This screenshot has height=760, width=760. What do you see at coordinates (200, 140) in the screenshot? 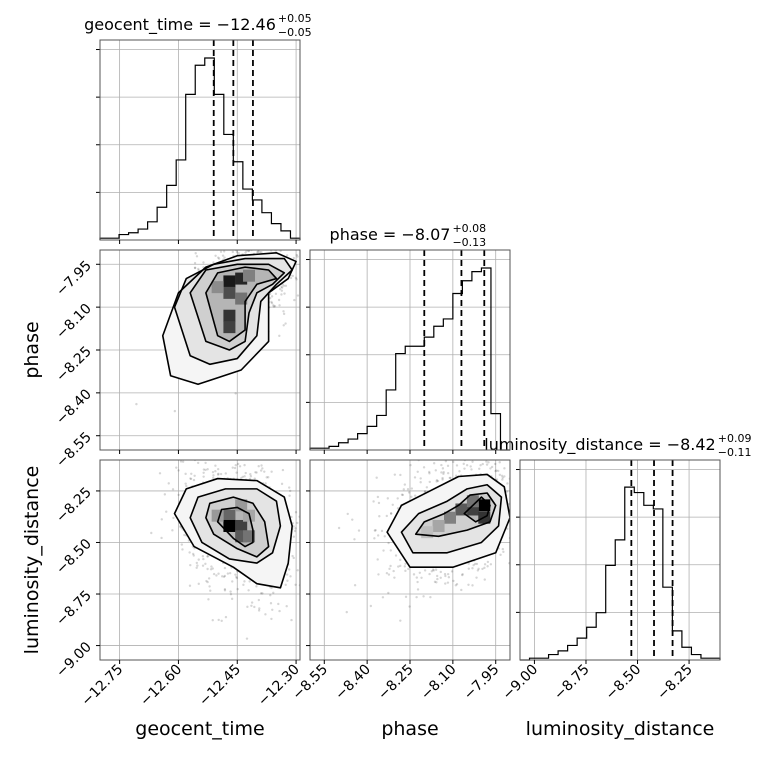
I see `panel-frame` at bounding box center [200, 140].